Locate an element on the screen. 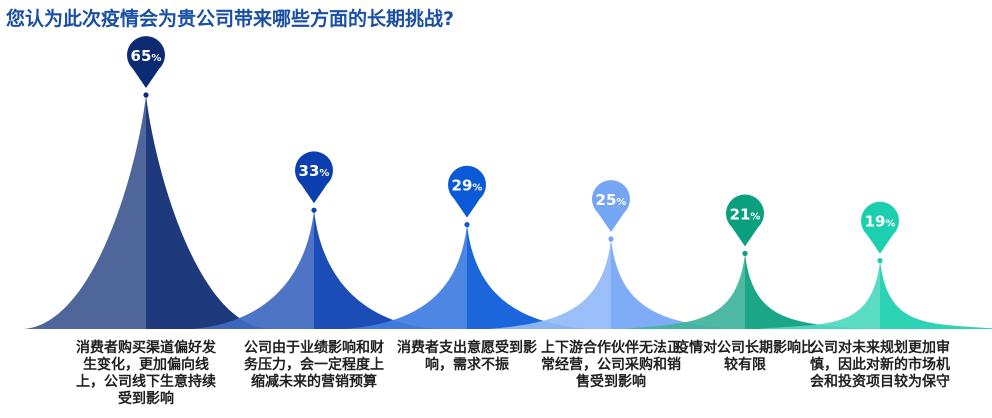  category-label: 疫情对公司长期影响比较有限 is located at coordinates (745, 356).